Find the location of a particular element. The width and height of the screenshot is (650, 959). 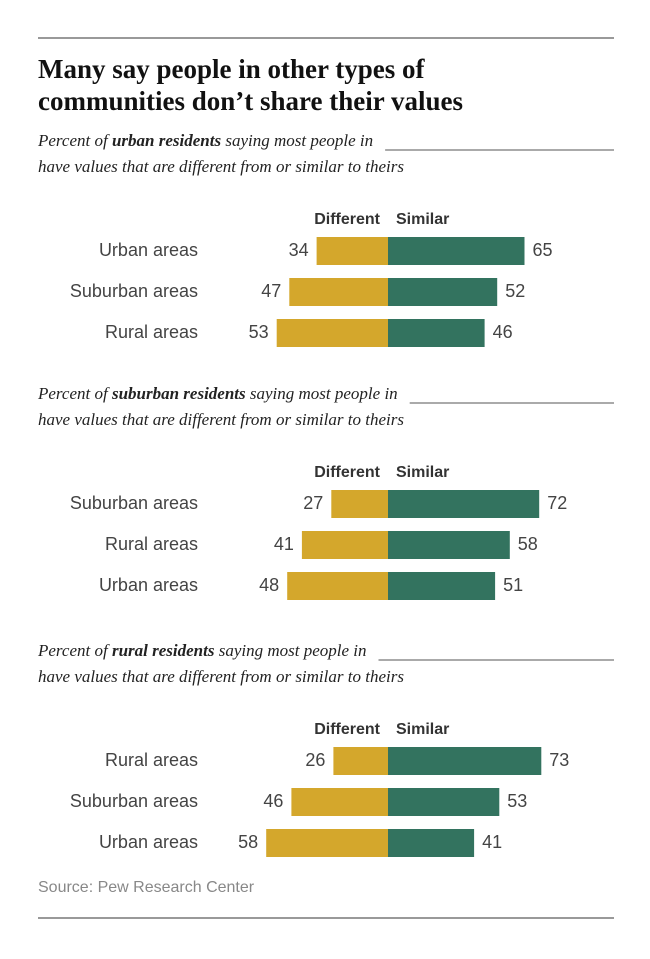

subtitle-part: suburban residents is located at coordinates (178, 393).